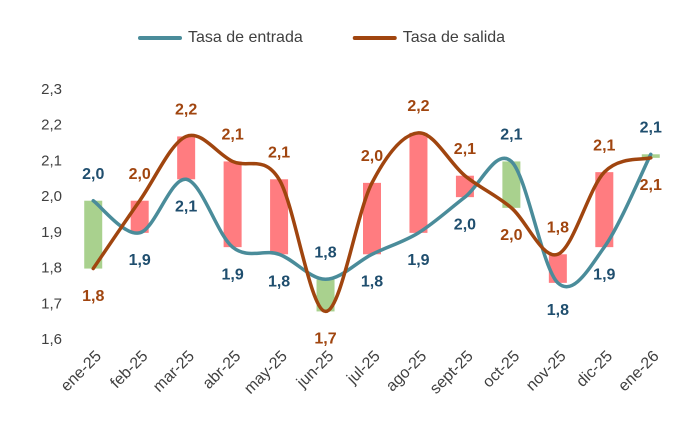 Image resolution: width=698 pixels, height=438 pixels. I want to click on x-tick-label: ene-26, so click(638, 371).